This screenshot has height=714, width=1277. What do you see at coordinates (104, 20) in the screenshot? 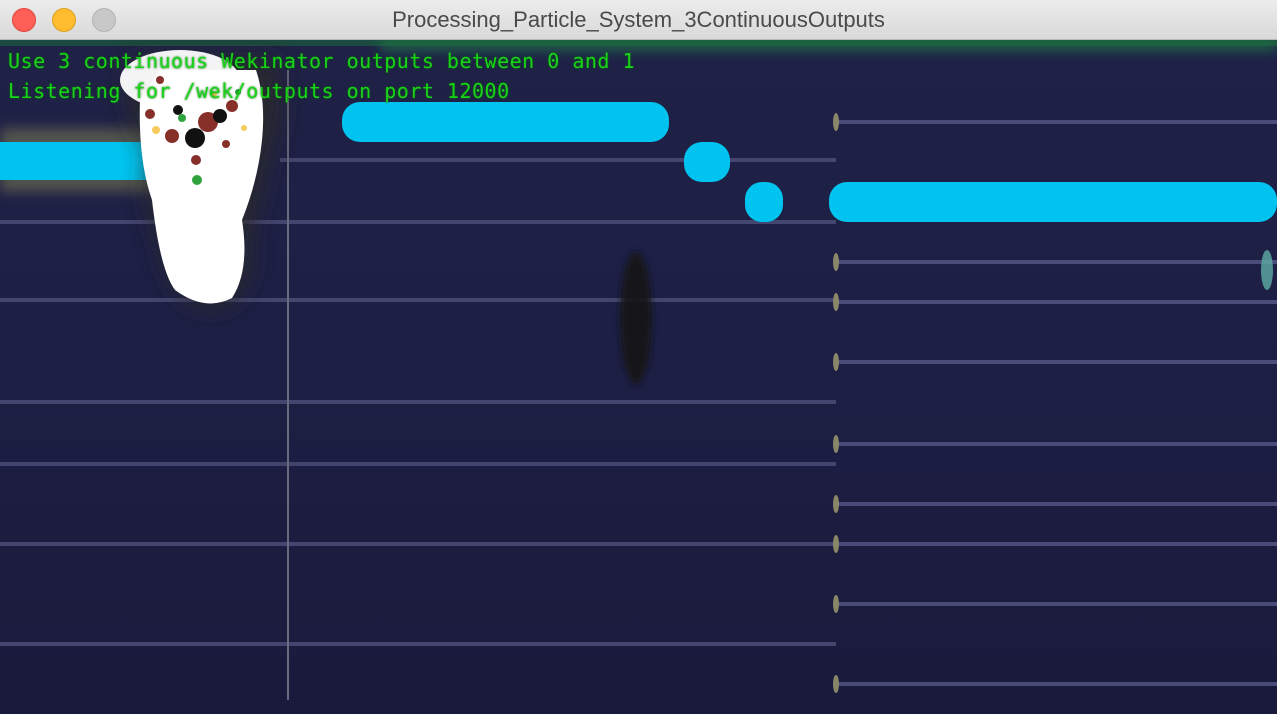
I see `zoom-button` at bounding box center [104, 20].